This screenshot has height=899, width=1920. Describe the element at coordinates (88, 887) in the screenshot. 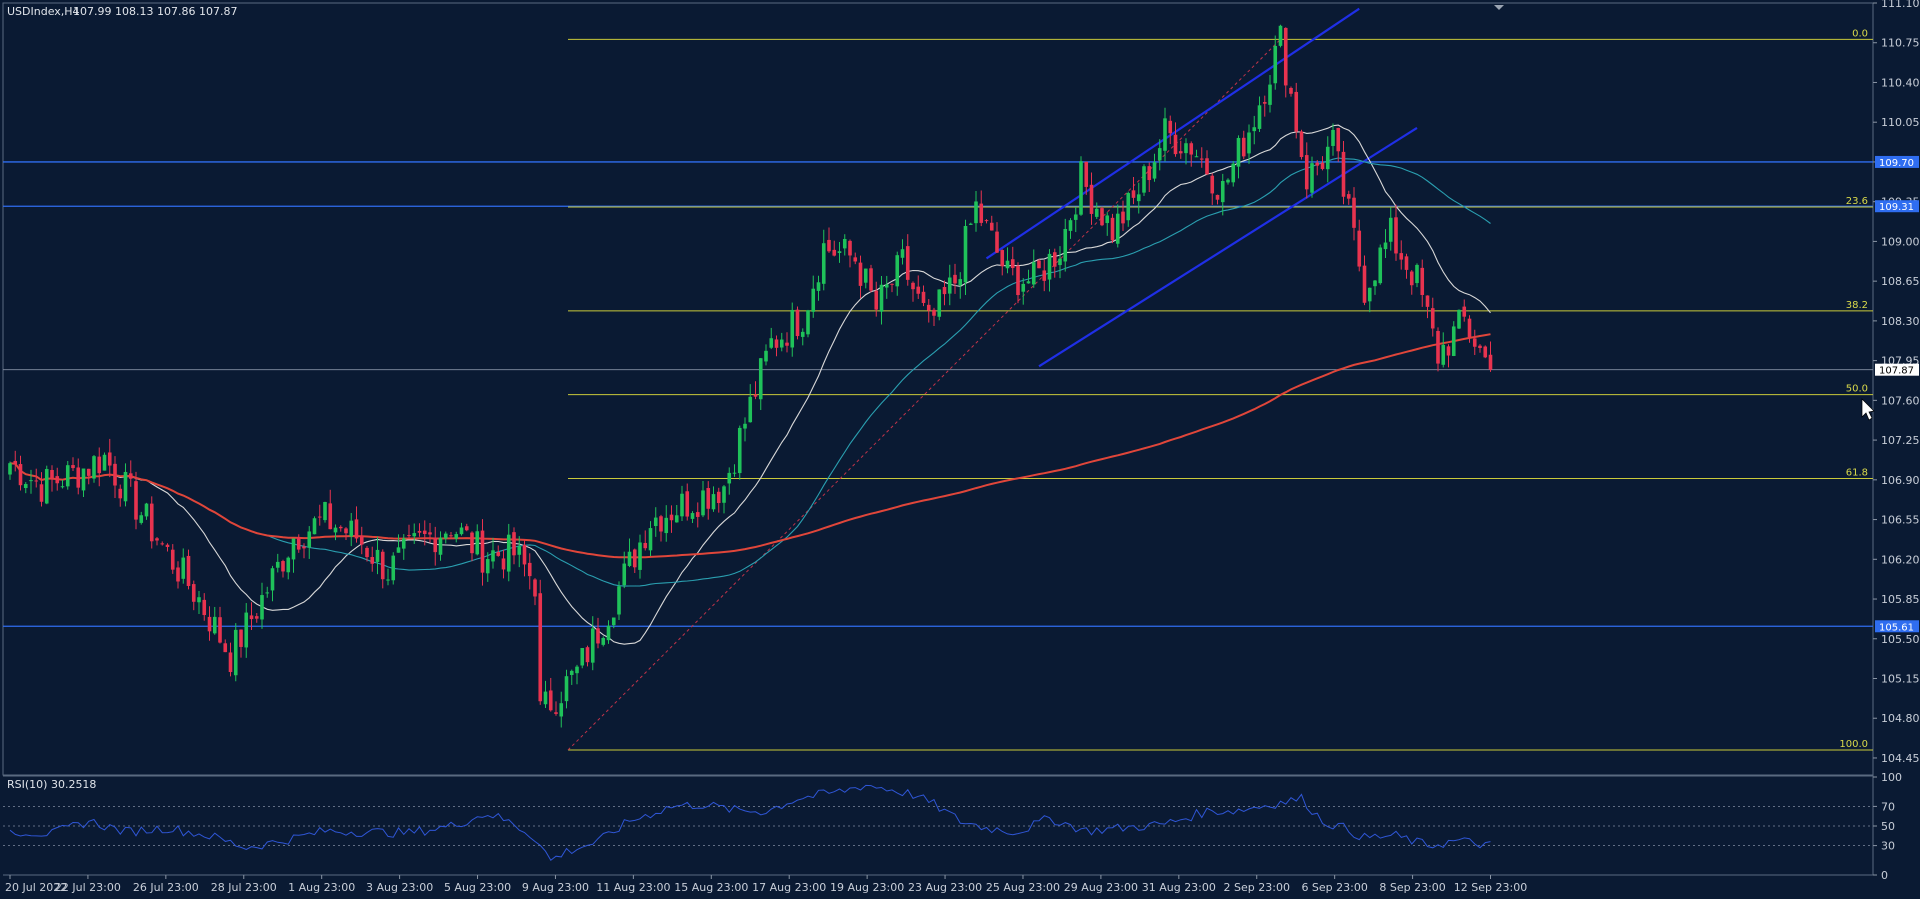

I see `x-tick-label-1: 22 Jul 23:00` at that location.